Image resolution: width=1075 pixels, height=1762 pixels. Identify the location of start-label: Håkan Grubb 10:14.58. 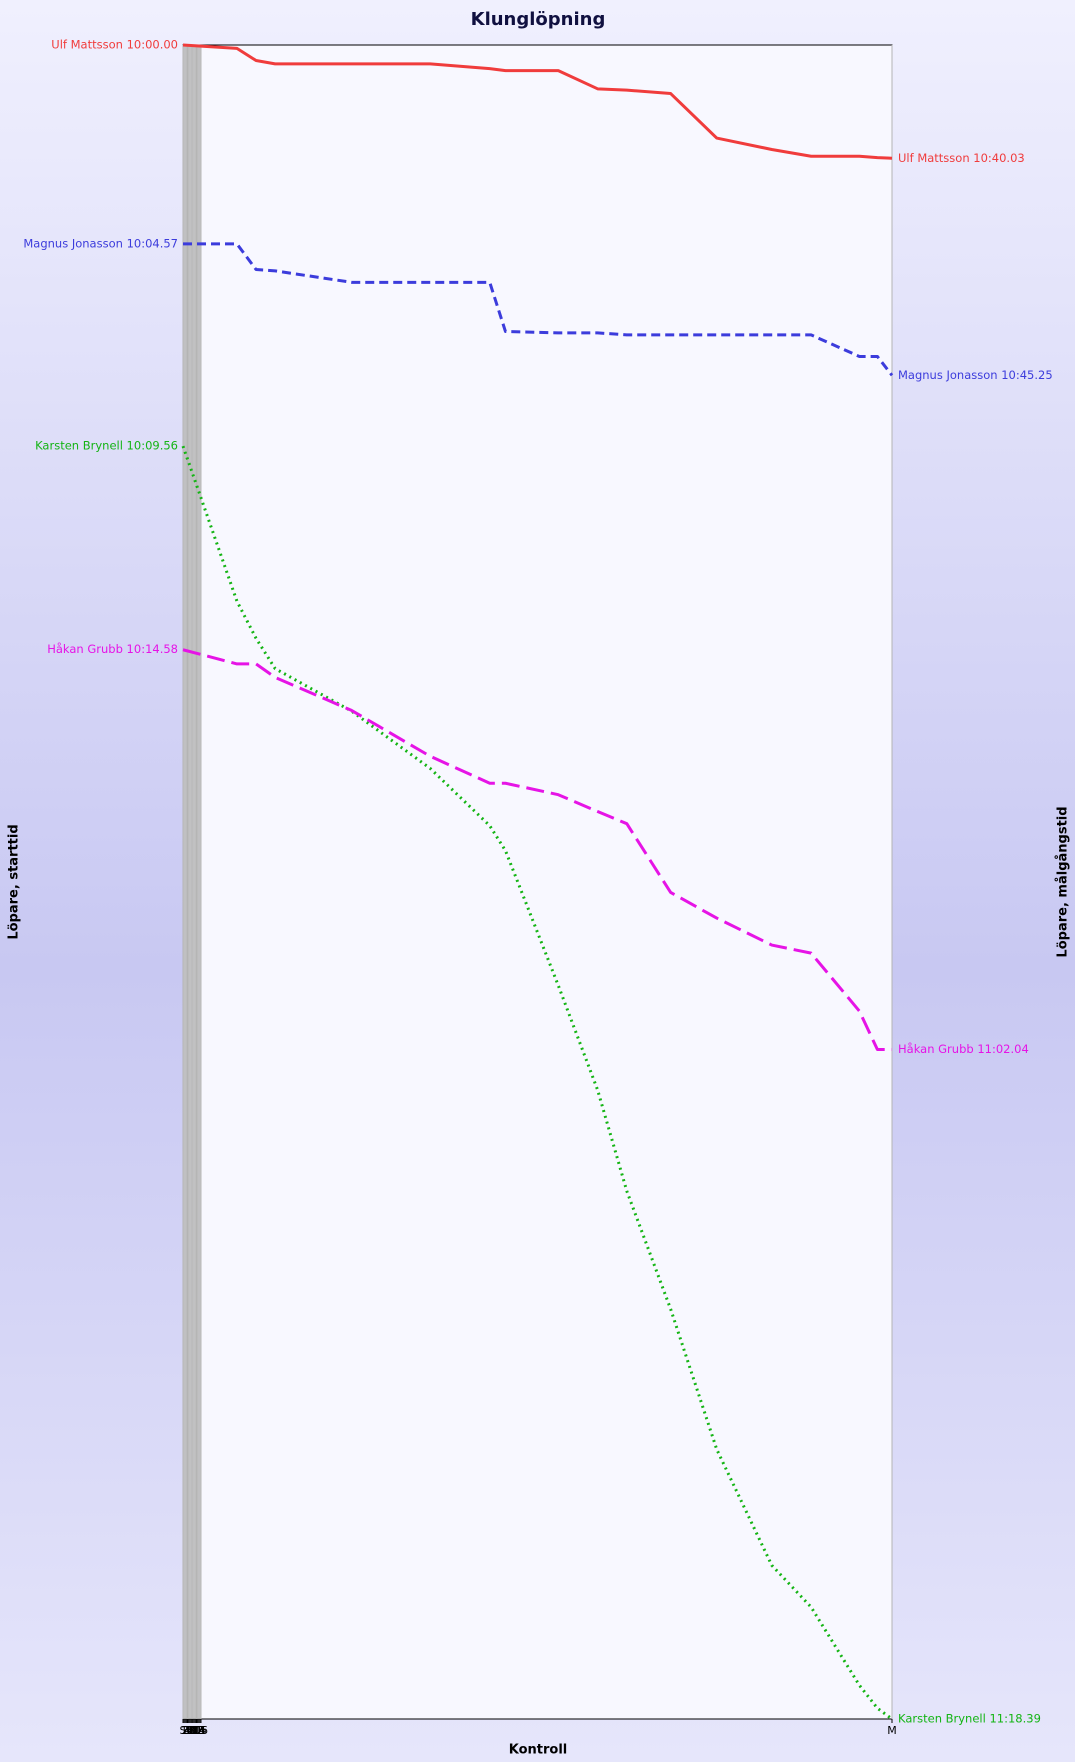
(112, 649).